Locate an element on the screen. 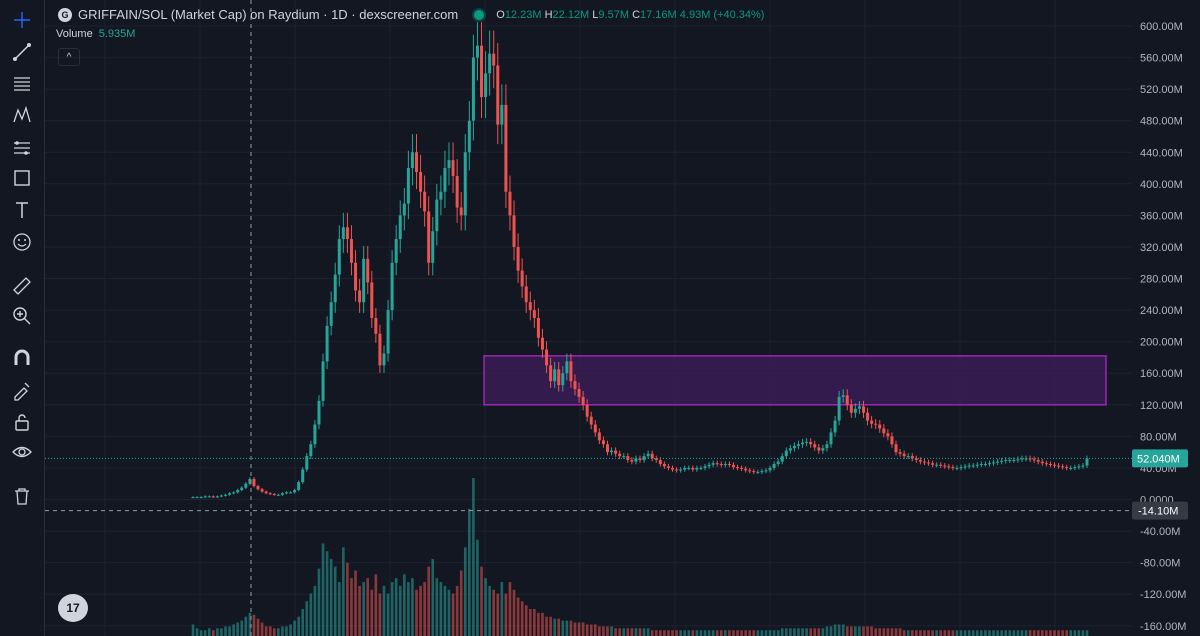 Image resolution: width=1200 pixels, height=636 pixels. lock-drawing-icon is located at coordinates (22, 391).